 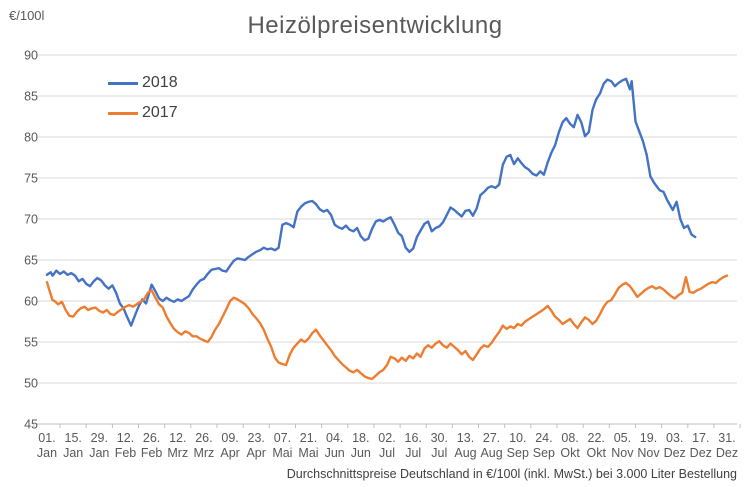 What do you see at coordinates (73, 445) in the screenshot?
I see `x-tick-label: 15. Jan` at bounding box center [73, 445].